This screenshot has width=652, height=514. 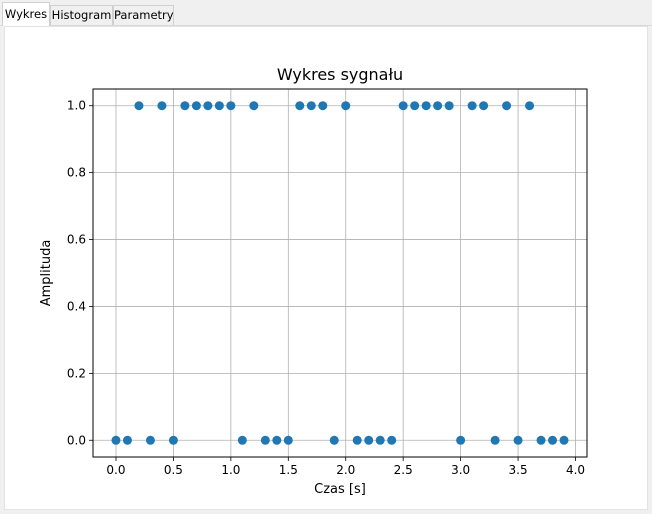 I want to click on x-tick-label: 3.5, so click(x=518, y=470).